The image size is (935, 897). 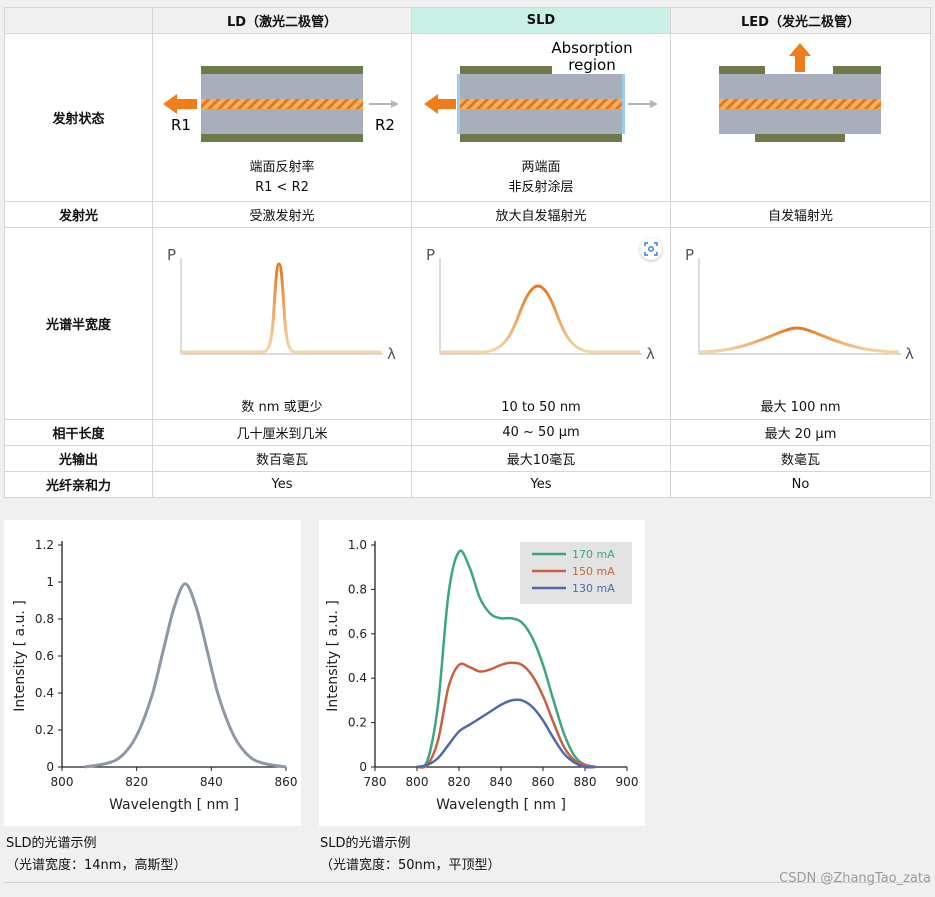 What do you see at coordinates (357, 589) in the screenshot?
I see `chart-1-ytick-label: 0.8` at bounding box center [357, 589].